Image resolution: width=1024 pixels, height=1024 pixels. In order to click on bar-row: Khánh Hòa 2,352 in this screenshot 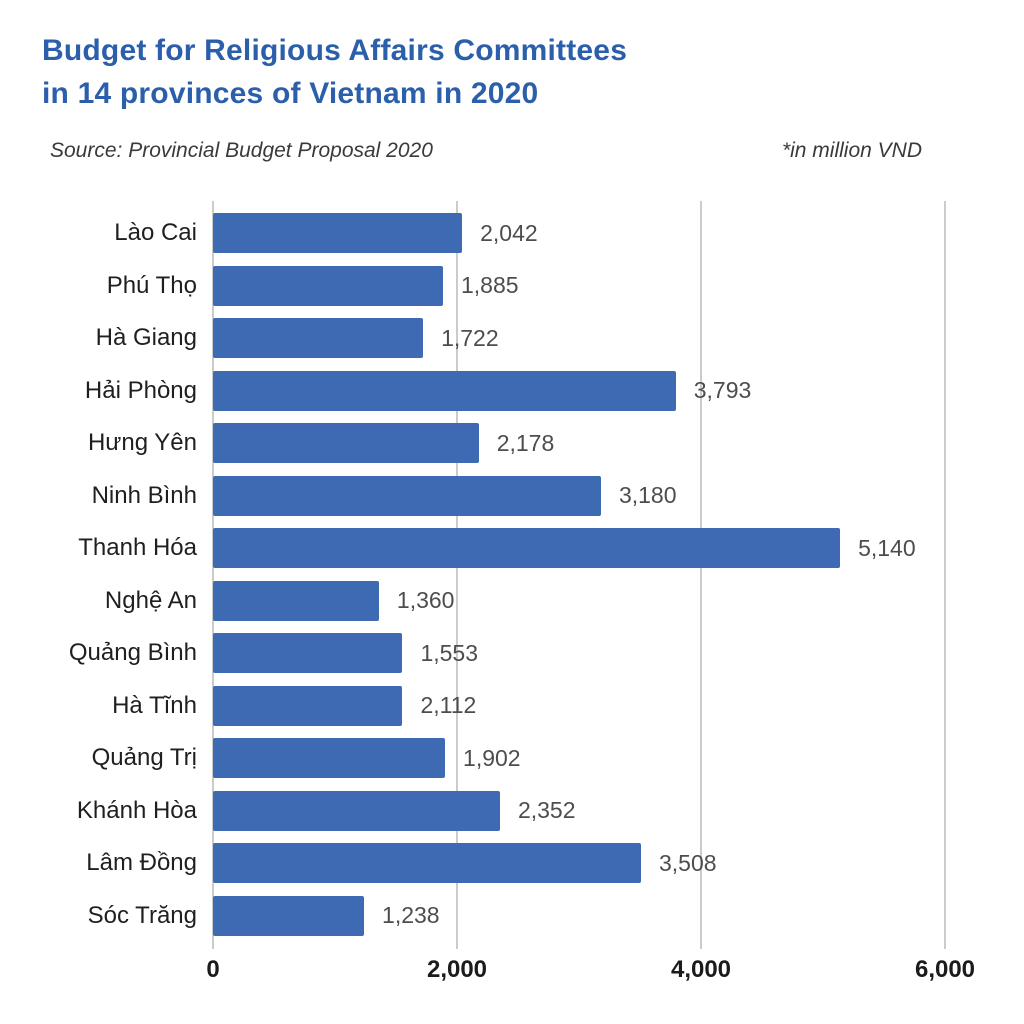, I will do `click(522, 811)`.